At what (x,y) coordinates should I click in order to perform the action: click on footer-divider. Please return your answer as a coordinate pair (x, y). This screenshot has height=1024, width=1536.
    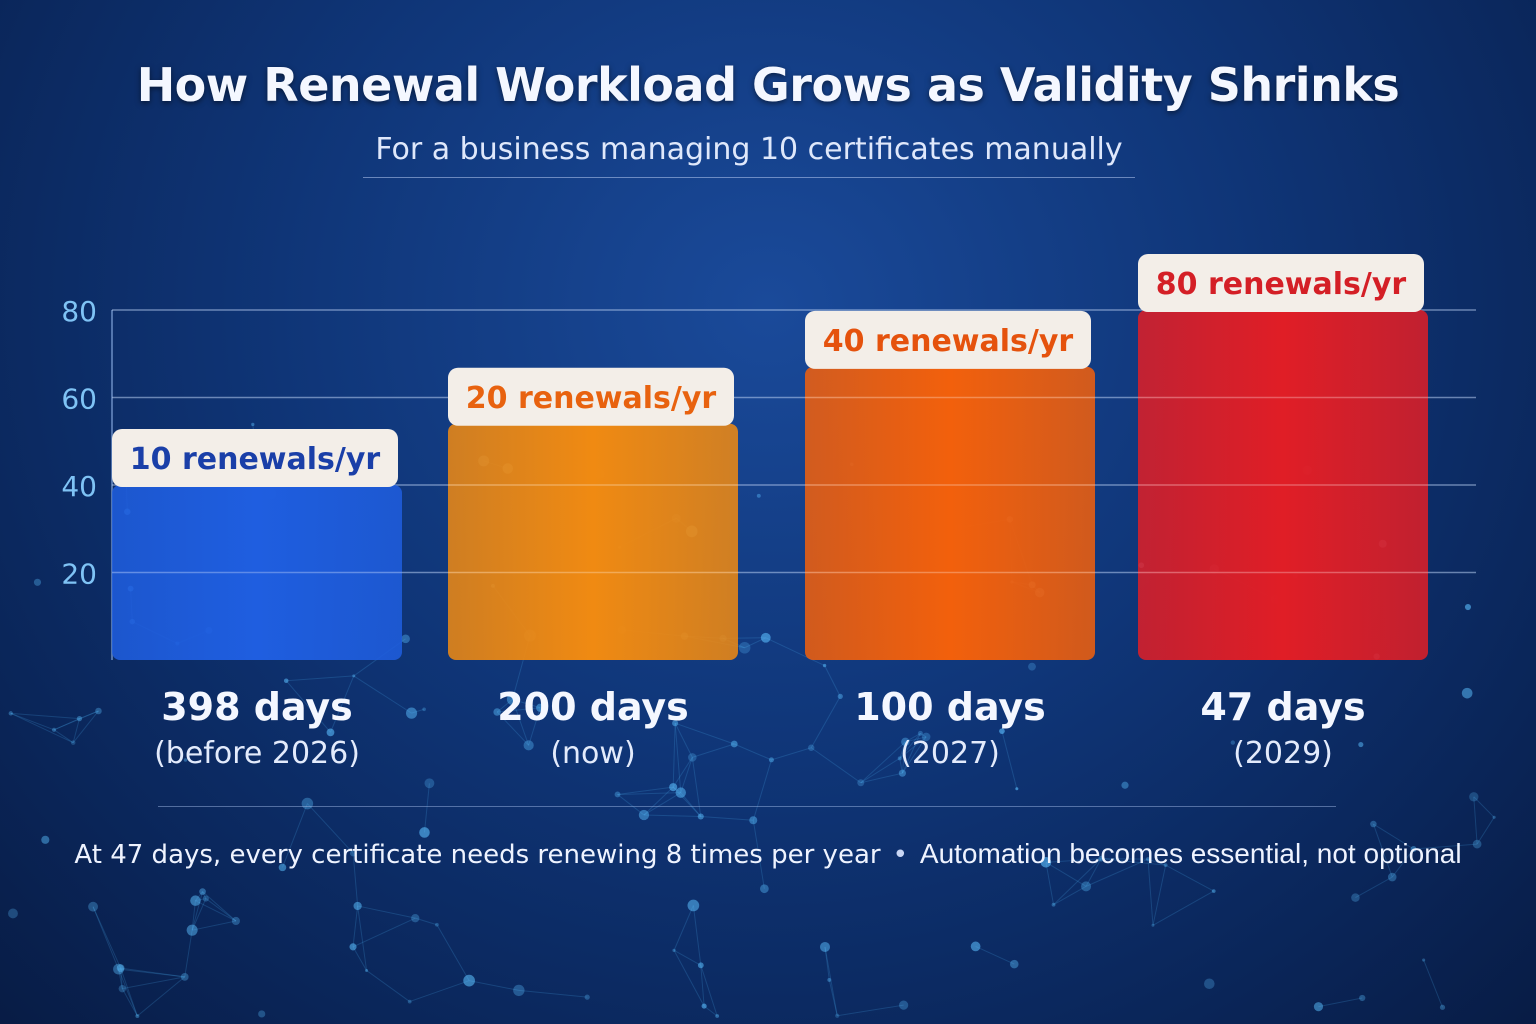
    Looking at the image, I should click on (747, 806).